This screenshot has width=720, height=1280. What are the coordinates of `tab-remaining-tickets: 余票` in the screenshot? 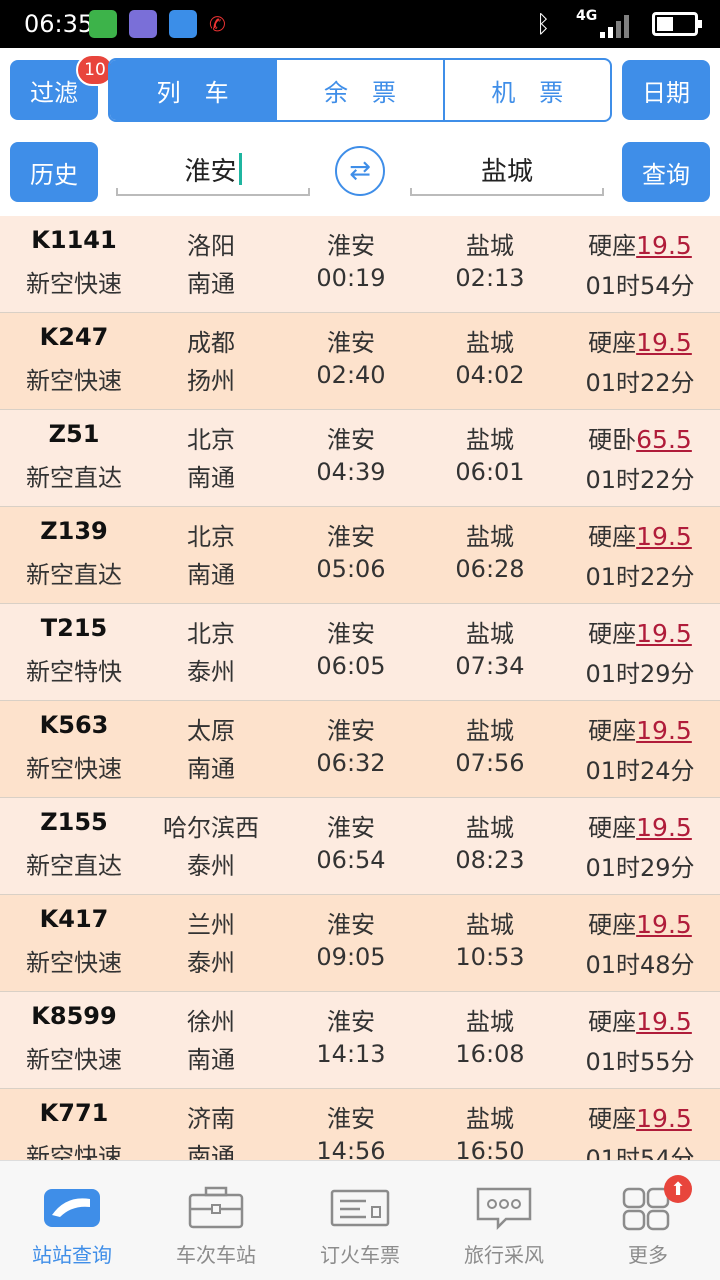 It's located at (358, 90).